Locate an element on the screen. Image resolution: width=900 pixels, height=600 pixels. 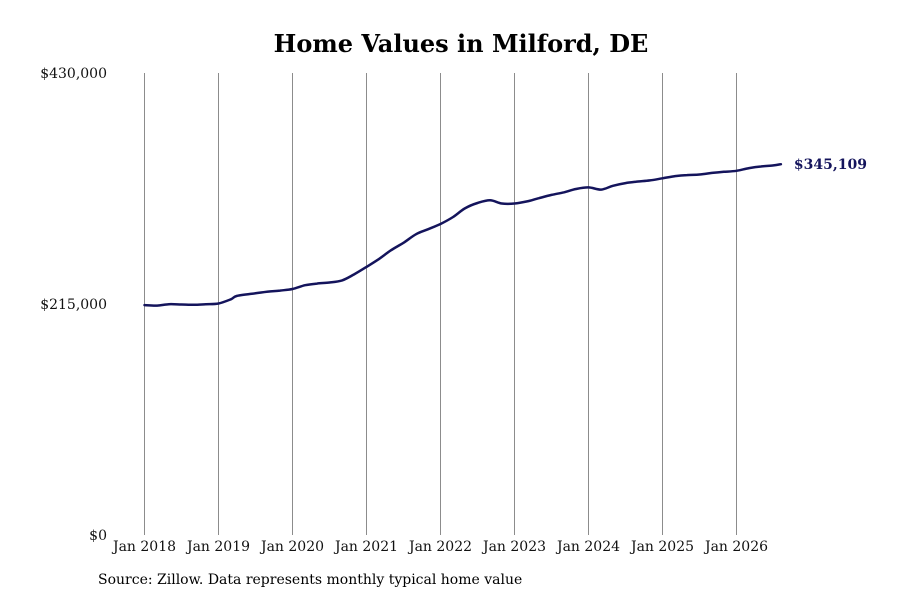
y-tick-label: $0 is located at coordinates (98, 536).